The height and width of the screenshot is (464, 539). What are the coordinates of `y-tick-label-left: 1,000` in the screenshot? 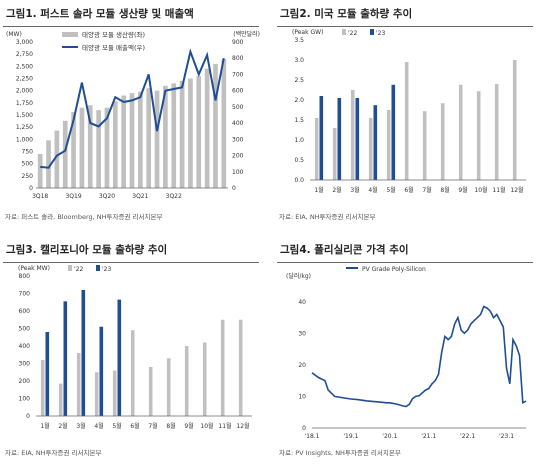 It's located at (24, 139).